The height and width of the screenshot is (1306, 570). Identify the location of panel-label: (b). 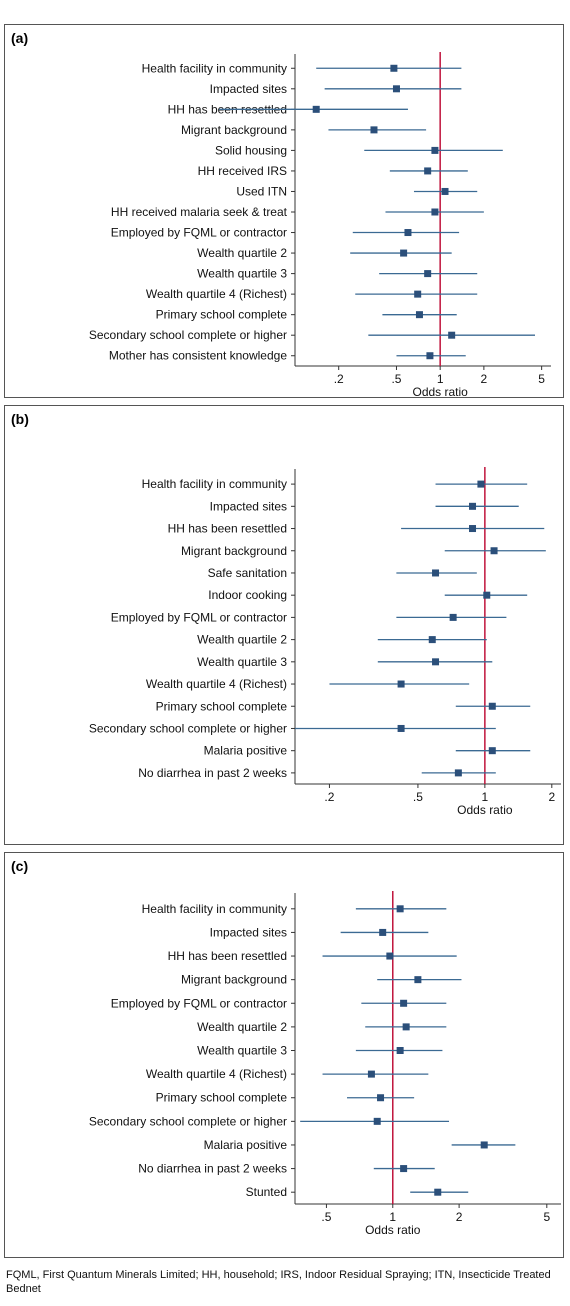
(20, 419).